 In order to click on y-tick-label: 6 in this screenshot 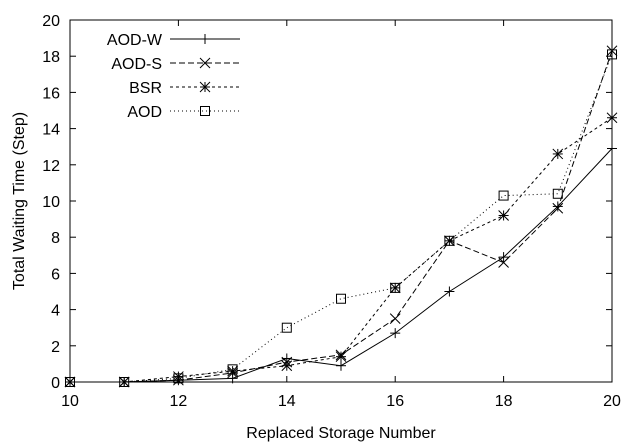, I will do `click(55, 274)`.